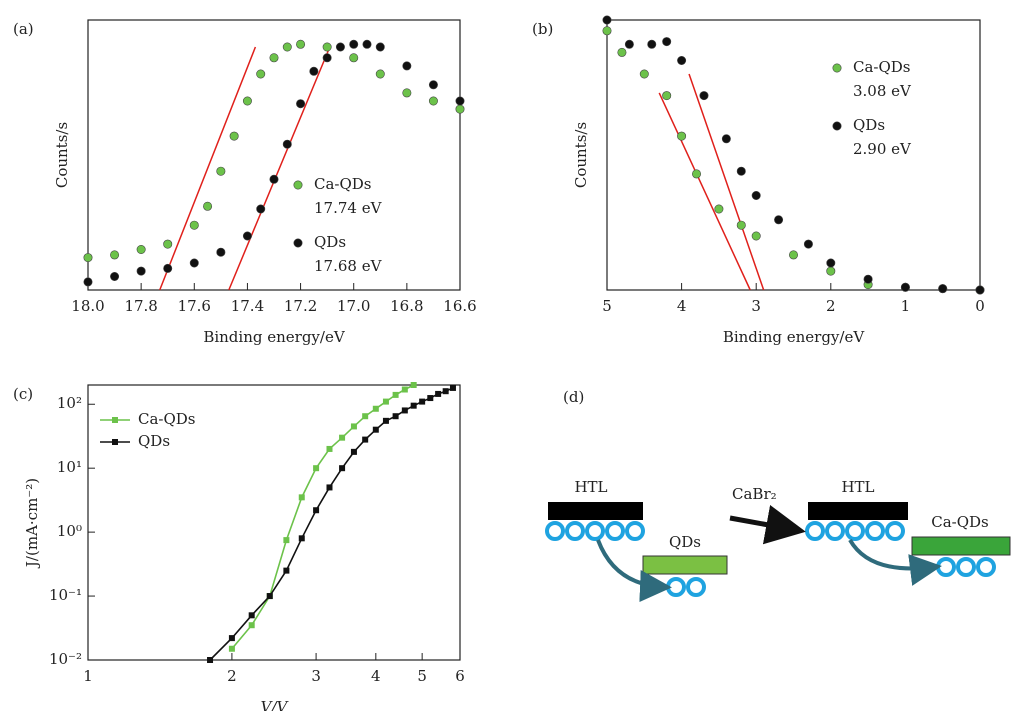 This screenshot has width=1011, height=715. I want to click on x-tick-label: 18.0, so click(87, 306).